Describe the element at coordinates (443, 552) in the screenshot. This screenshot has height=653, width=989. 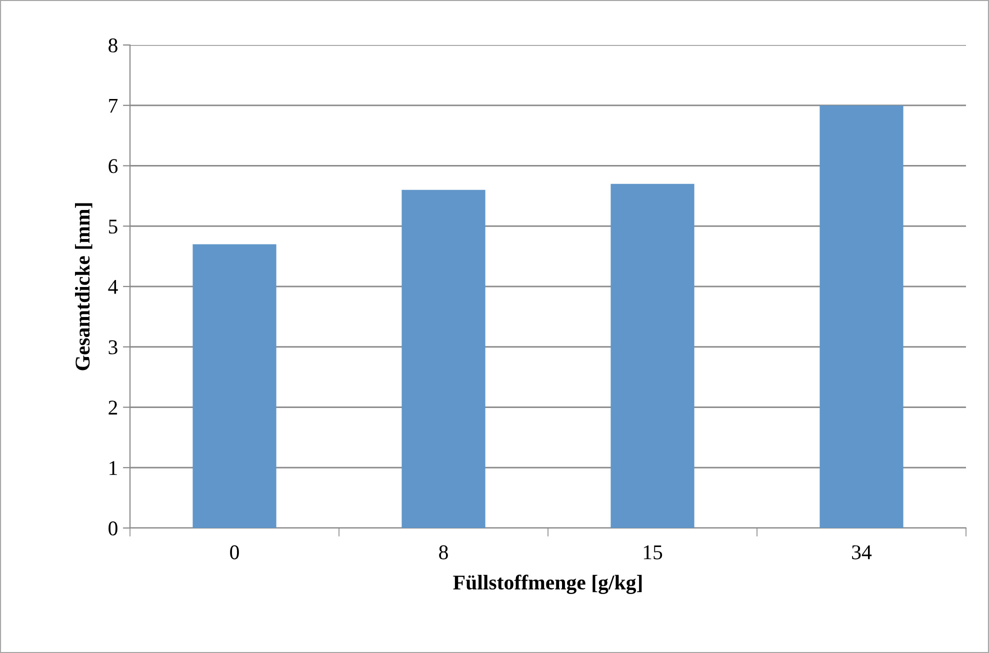
I see `x-tick-label: 8` at that location.